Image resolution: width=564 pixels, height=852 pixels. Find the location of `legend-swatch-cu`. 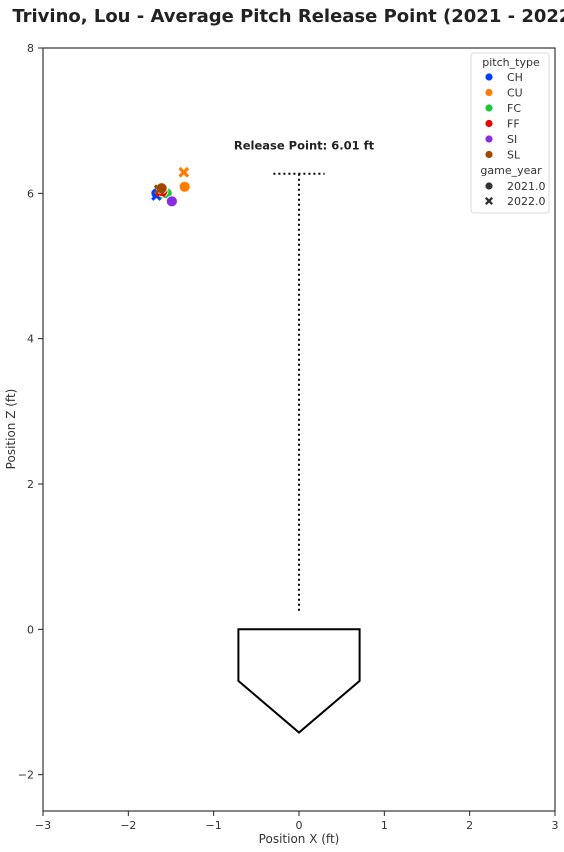

legend-swatch-cu is located at coordinates (489, 92).